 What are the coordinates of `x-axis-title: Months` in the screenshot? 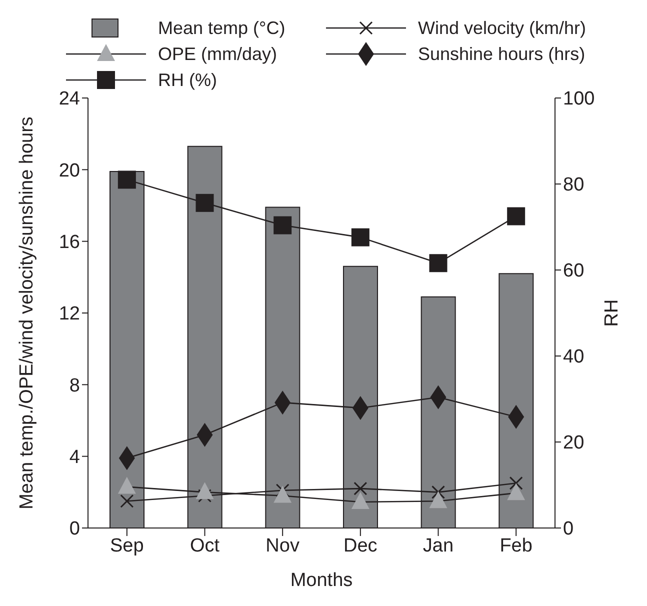 It's located at (321, 580).